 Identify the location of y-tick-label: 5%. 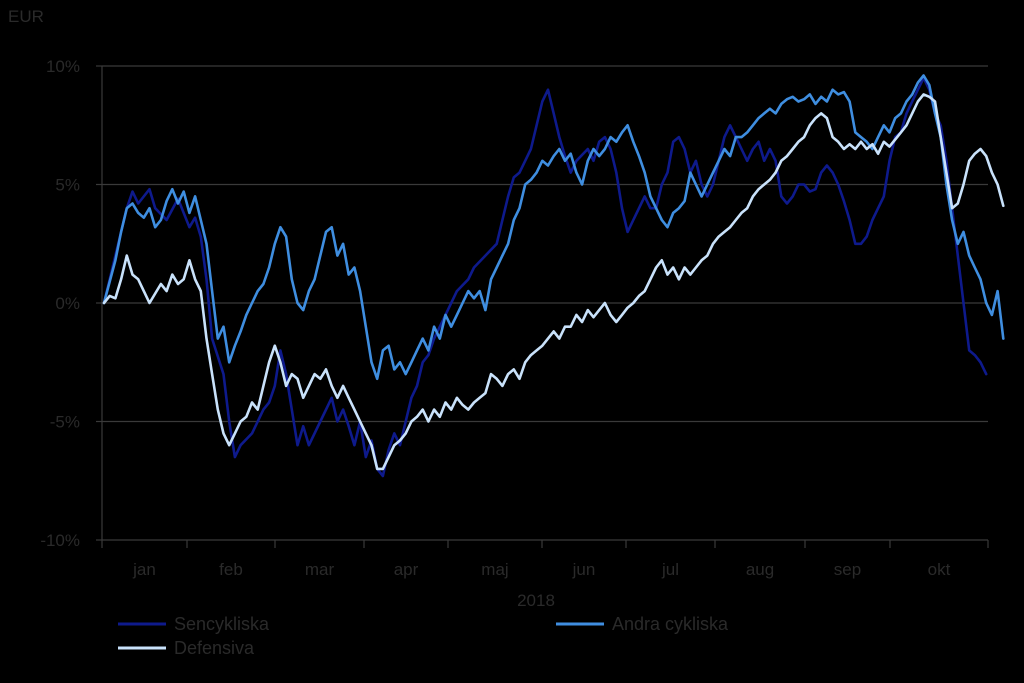
(67, 185).